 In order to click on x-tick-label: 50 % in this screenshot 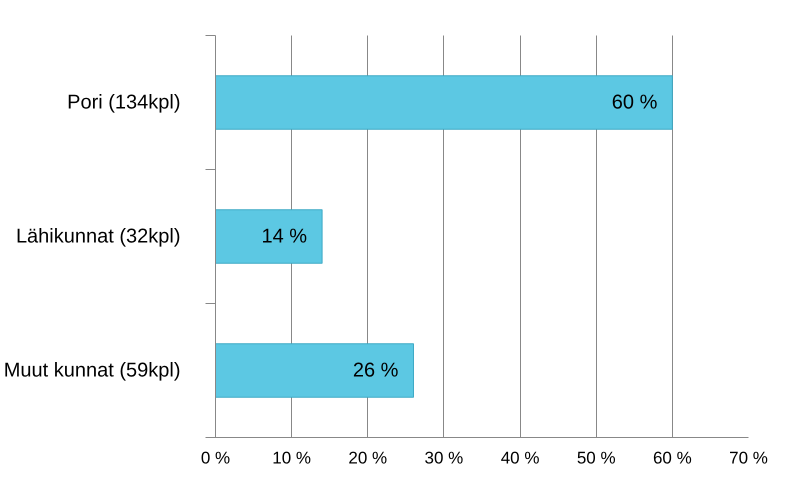, I will do `click(596, 458)`.